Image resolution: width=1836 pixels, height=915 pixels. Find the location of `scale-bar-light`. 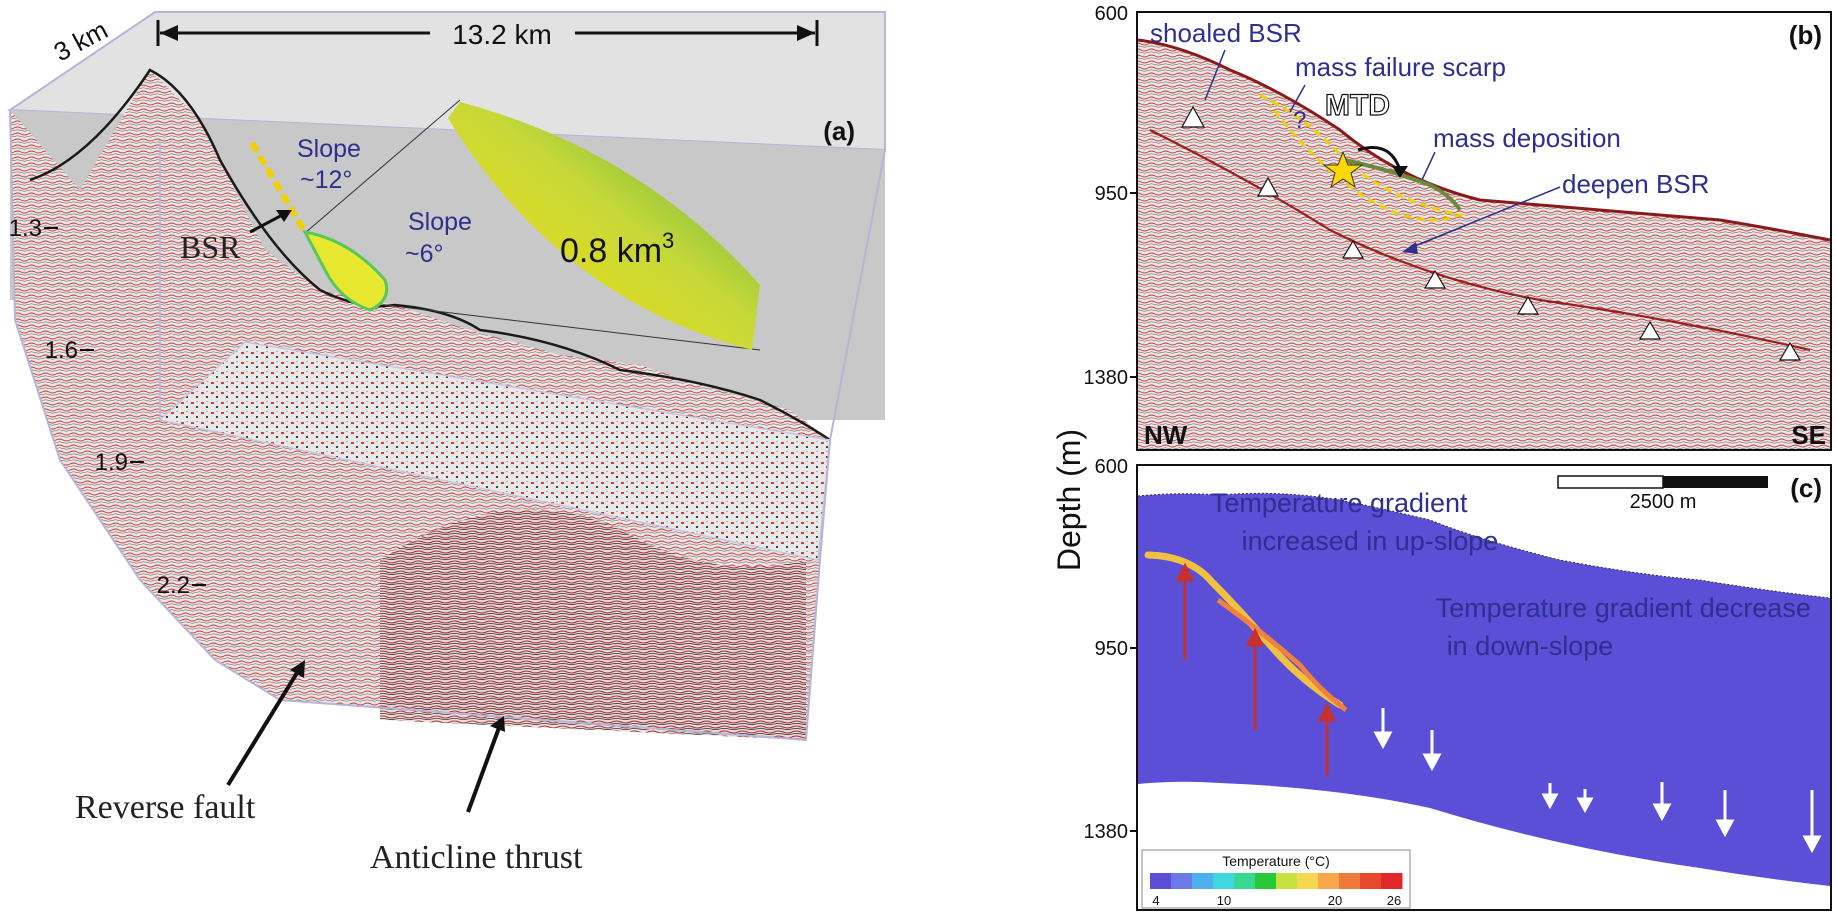

scale-bar-light is located at coordinates (1610, 482).